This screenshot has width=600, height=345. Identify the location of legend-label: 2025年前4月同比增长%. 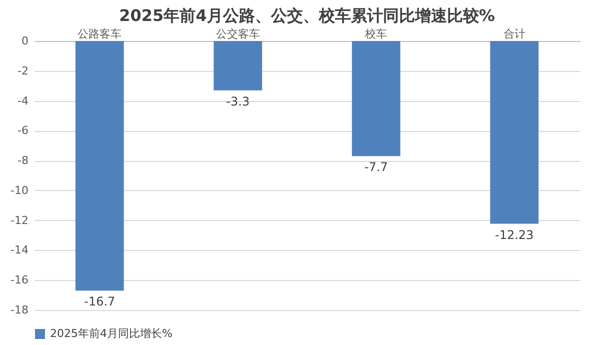
(111, 333).